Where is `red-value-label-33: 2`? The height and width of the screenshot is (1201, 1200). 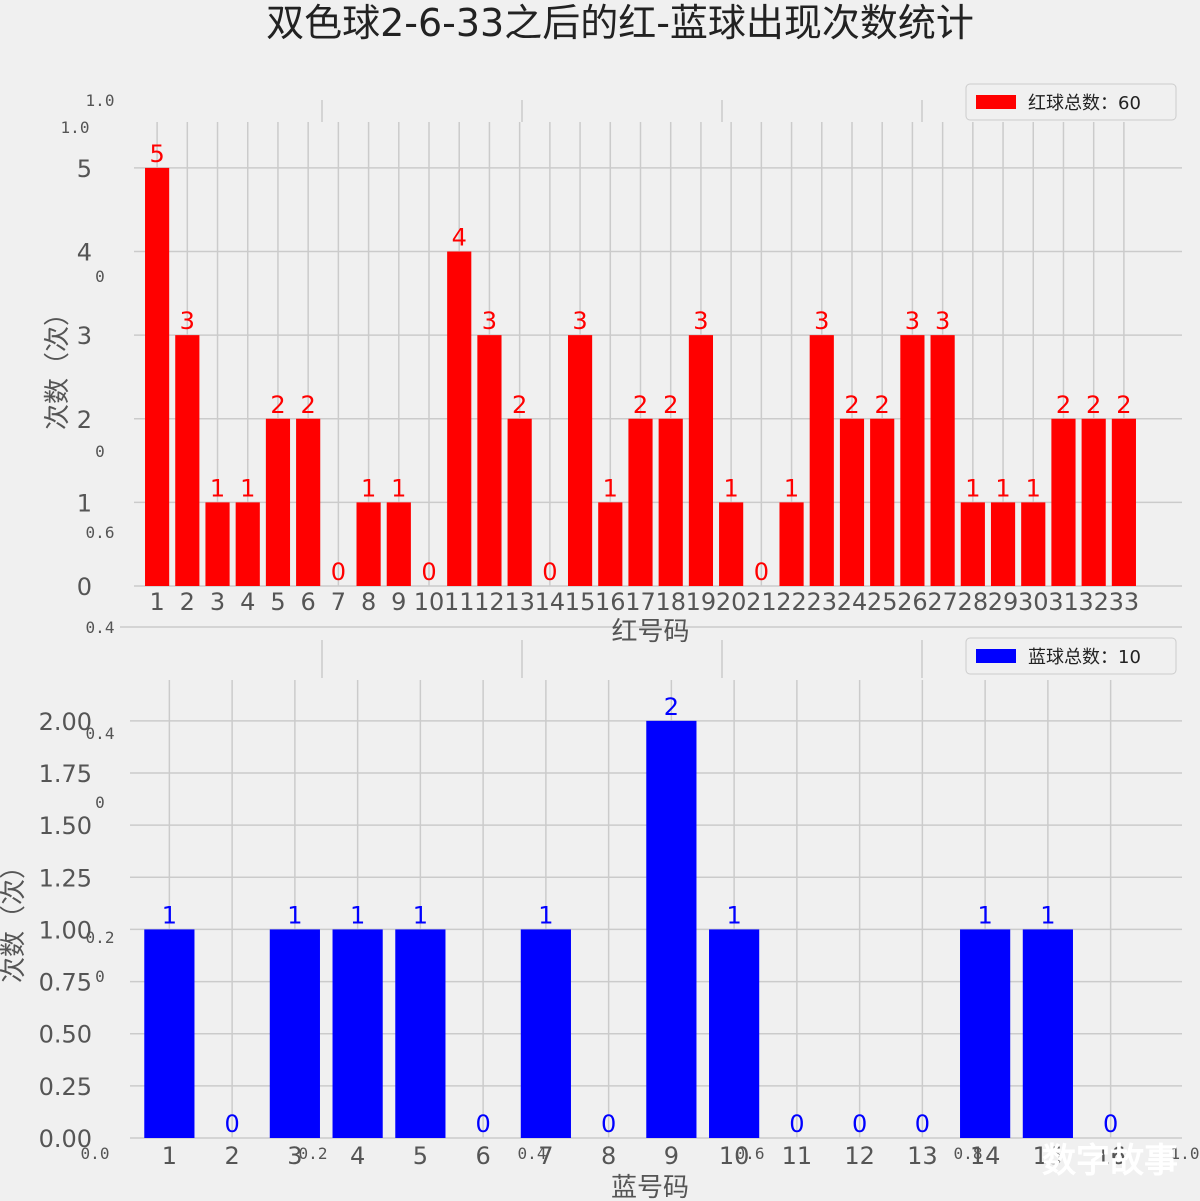 red-value-label-33: 2 is located at coordinates (1123, 405).